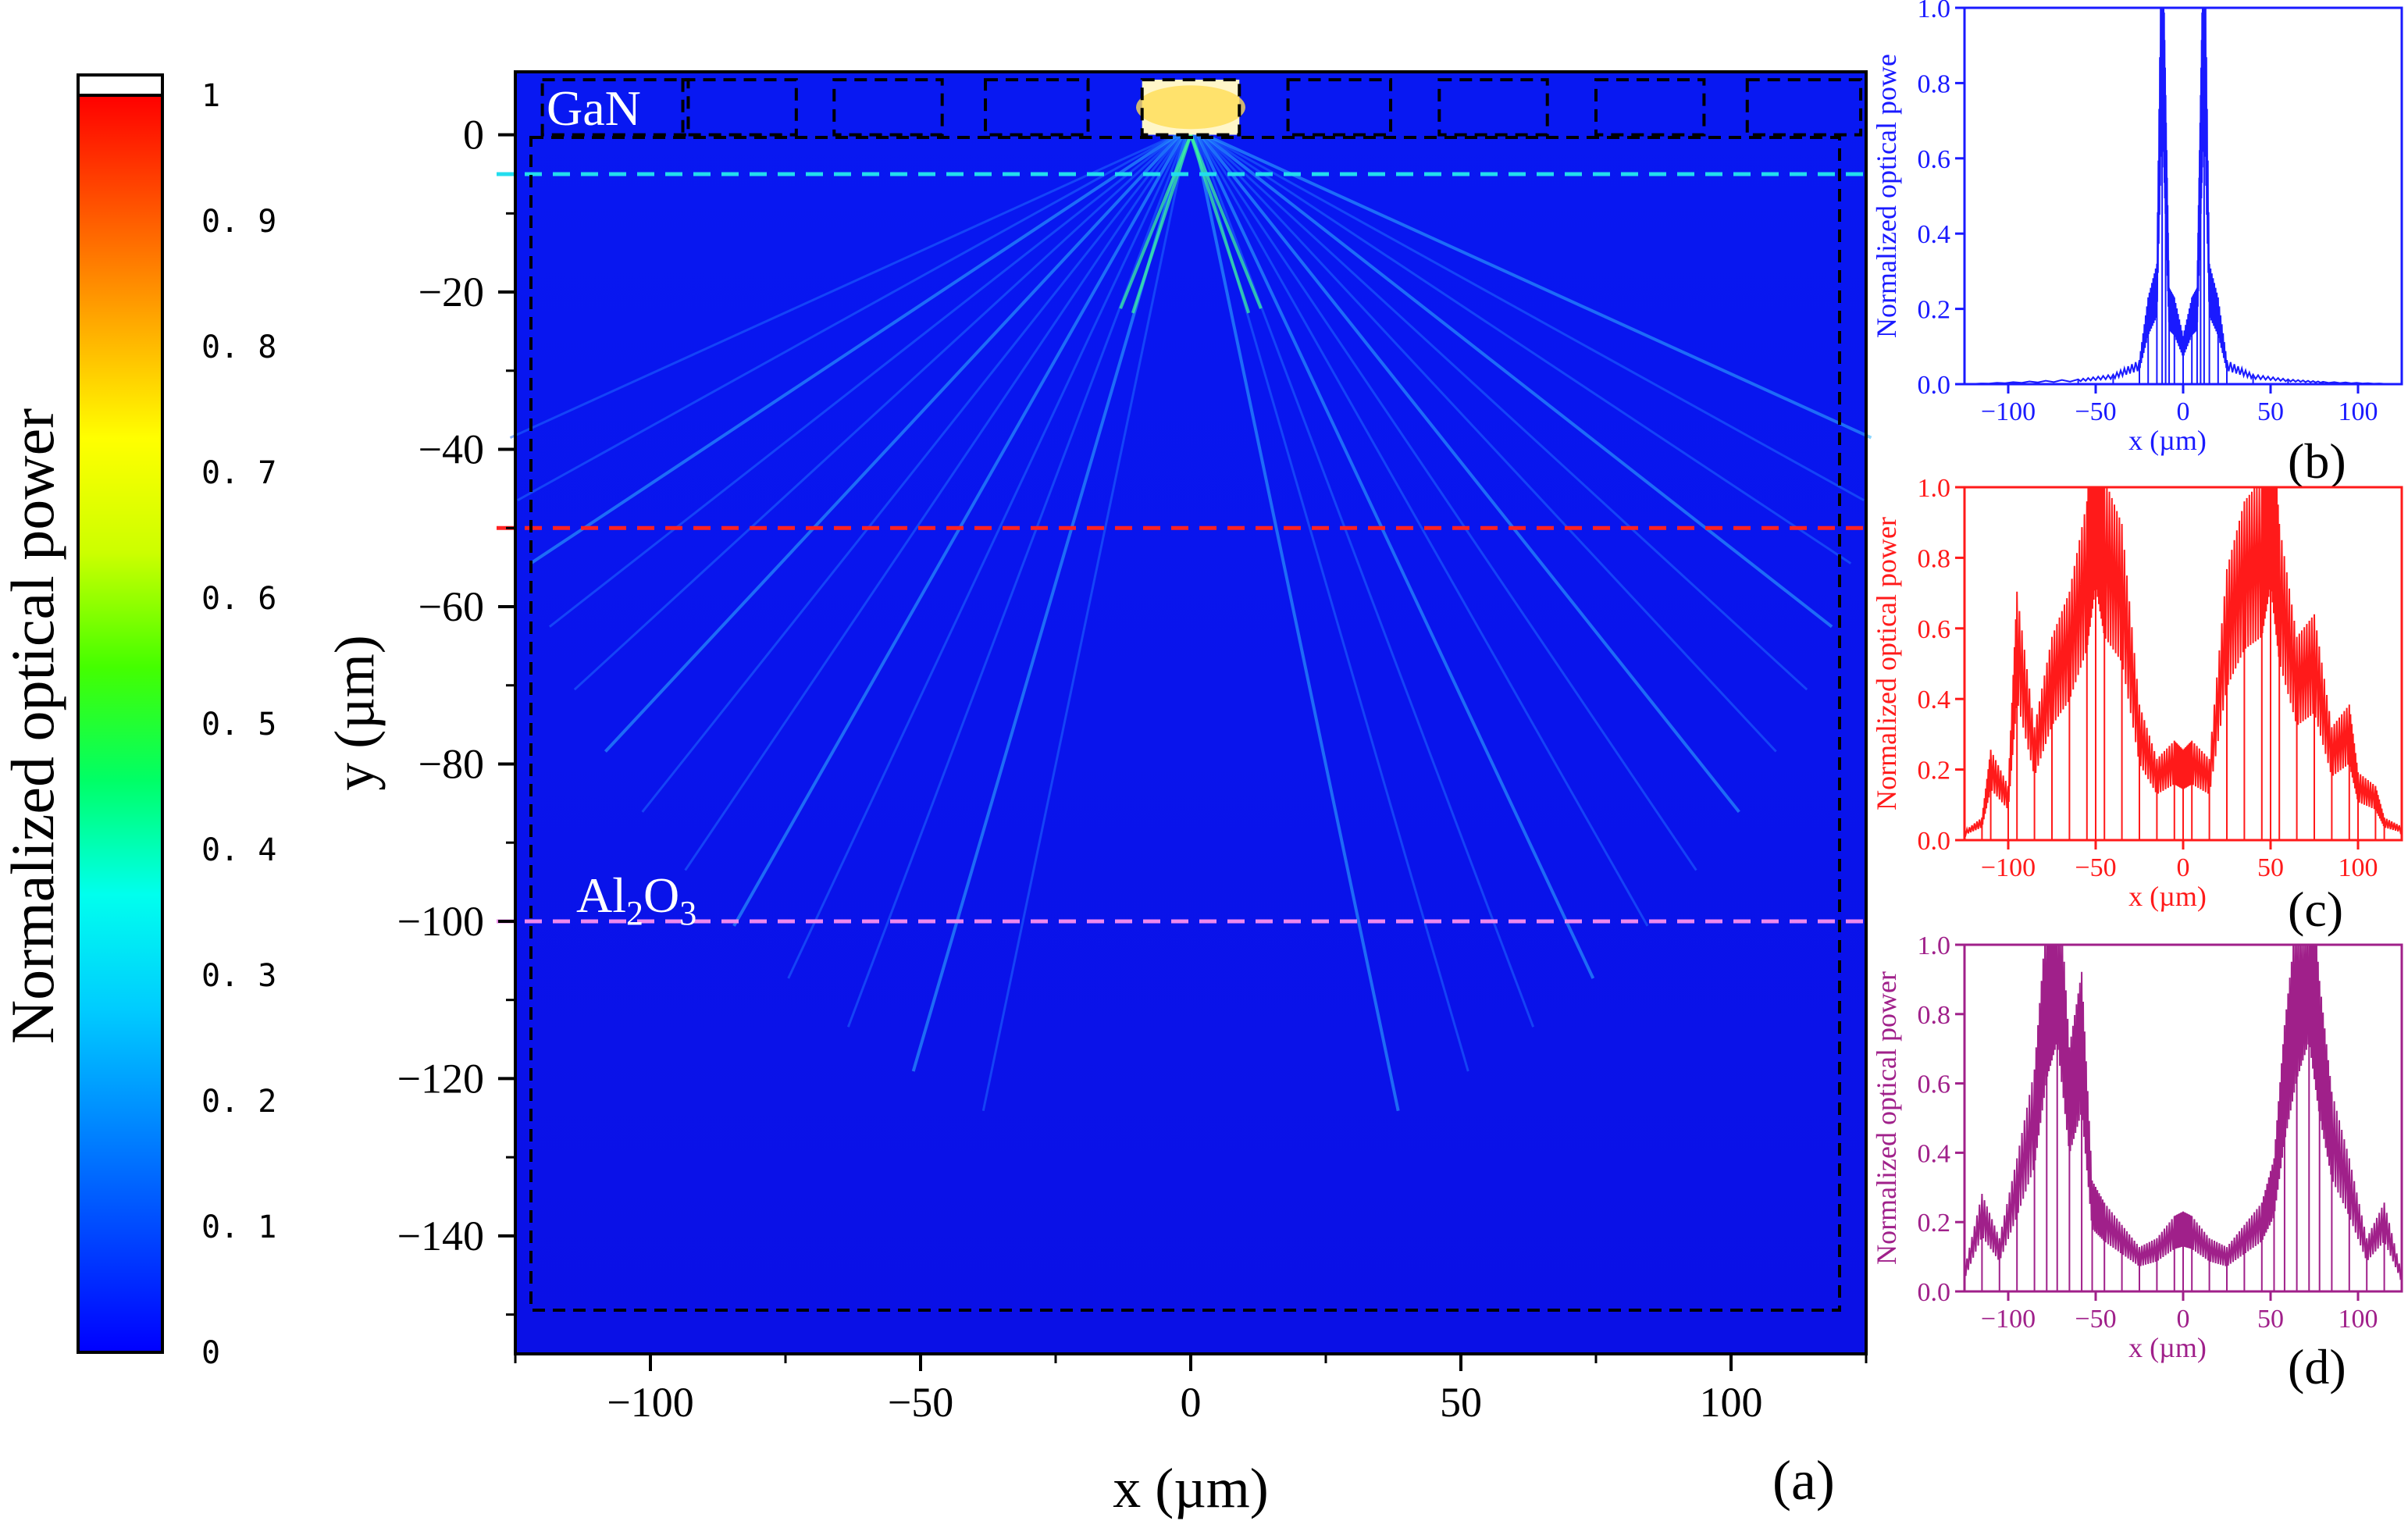 The image size is (2408, 1528). I want to click on y-tick-label: 0.4, so click(1934, 700).